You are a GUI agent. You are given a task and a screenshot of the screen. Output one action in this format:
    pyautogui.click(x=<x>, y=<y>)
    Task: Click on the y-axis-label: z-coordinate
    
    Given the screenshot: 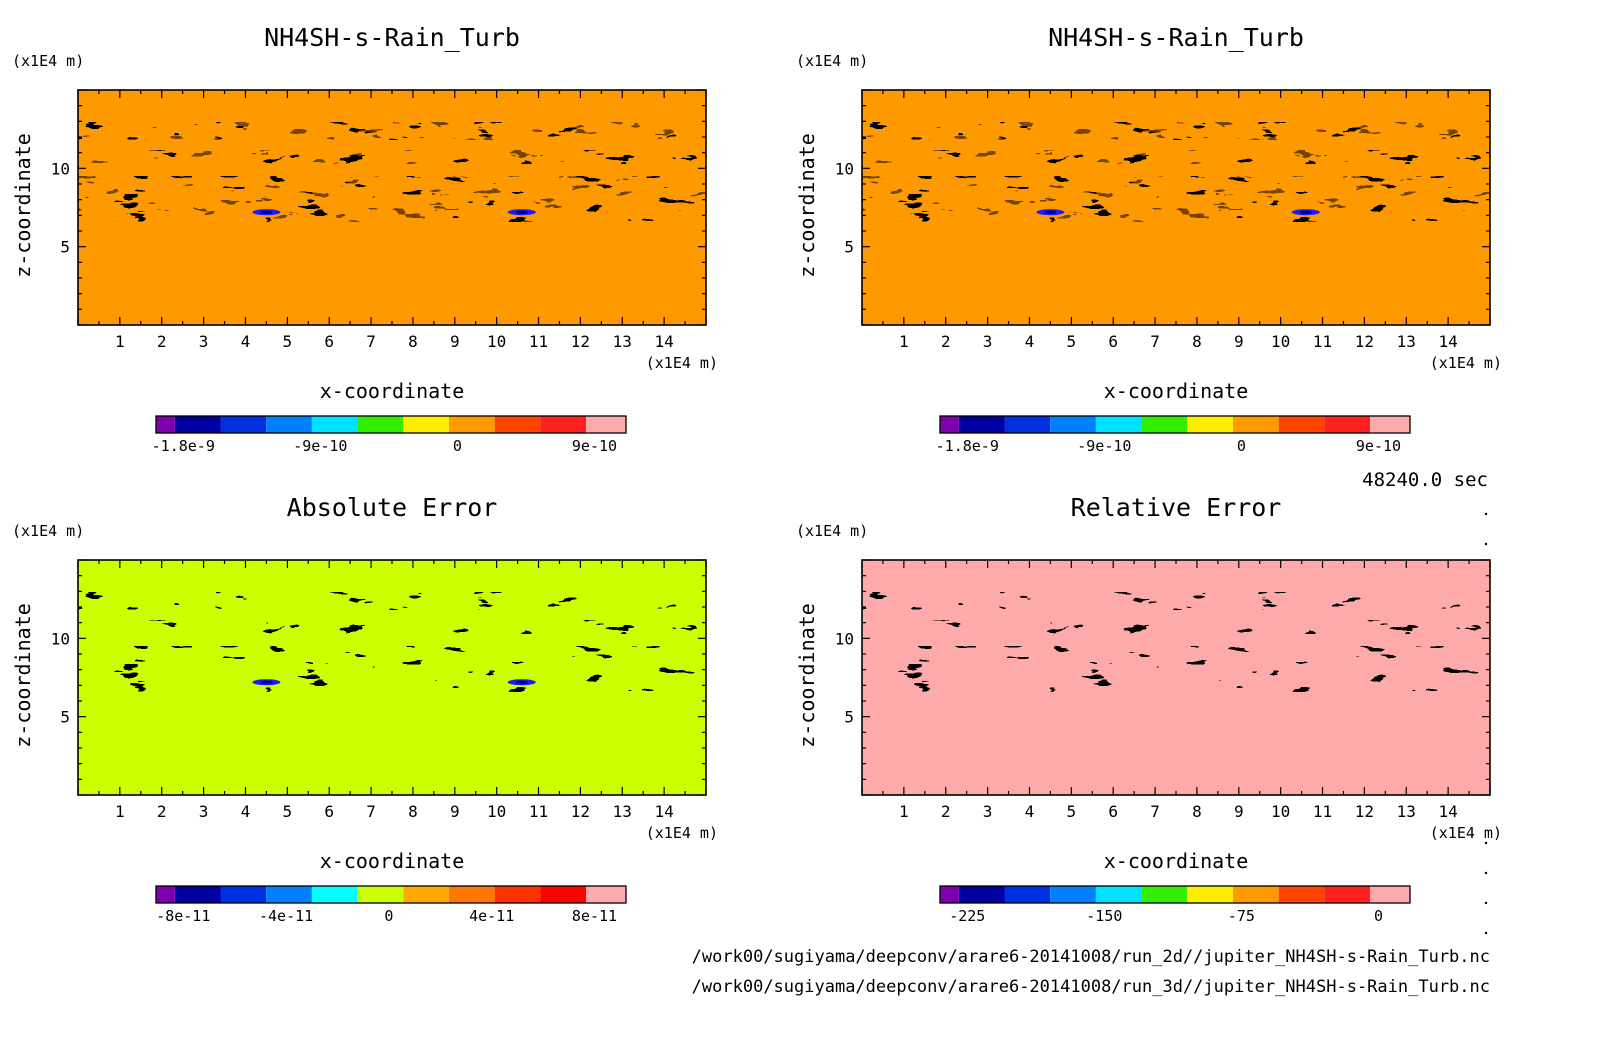 What is the action you would take?
    pyautogui.click(x=23, y=675)
    